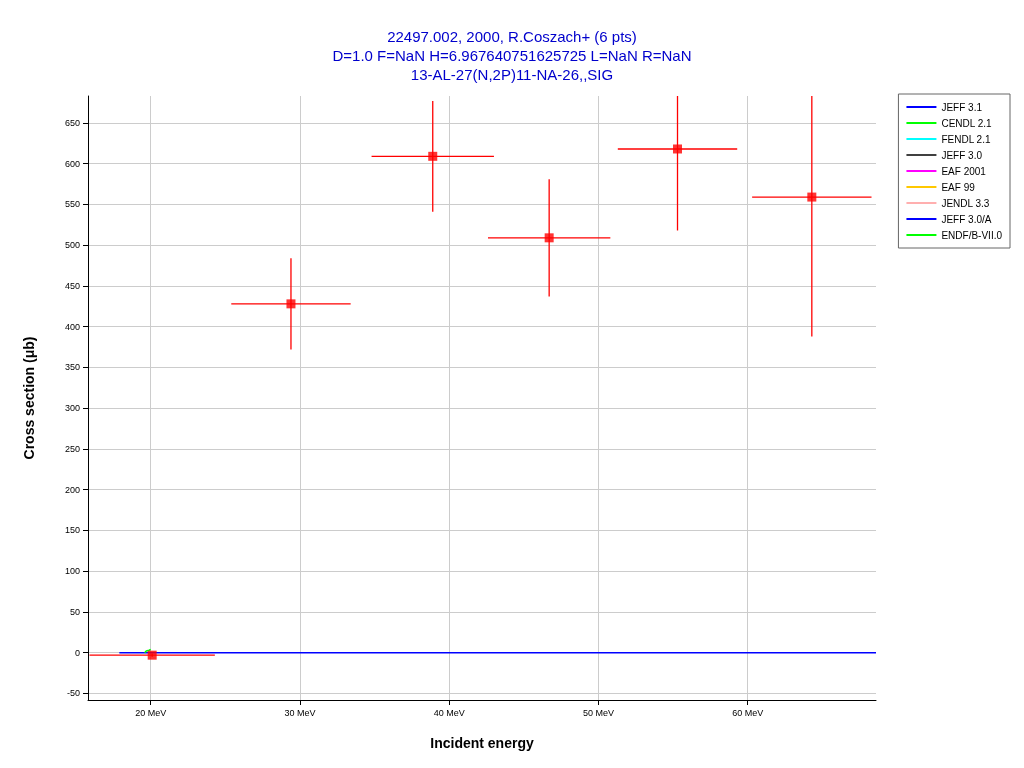  I want to click on y-tick-label: 450, so click(72, 285).